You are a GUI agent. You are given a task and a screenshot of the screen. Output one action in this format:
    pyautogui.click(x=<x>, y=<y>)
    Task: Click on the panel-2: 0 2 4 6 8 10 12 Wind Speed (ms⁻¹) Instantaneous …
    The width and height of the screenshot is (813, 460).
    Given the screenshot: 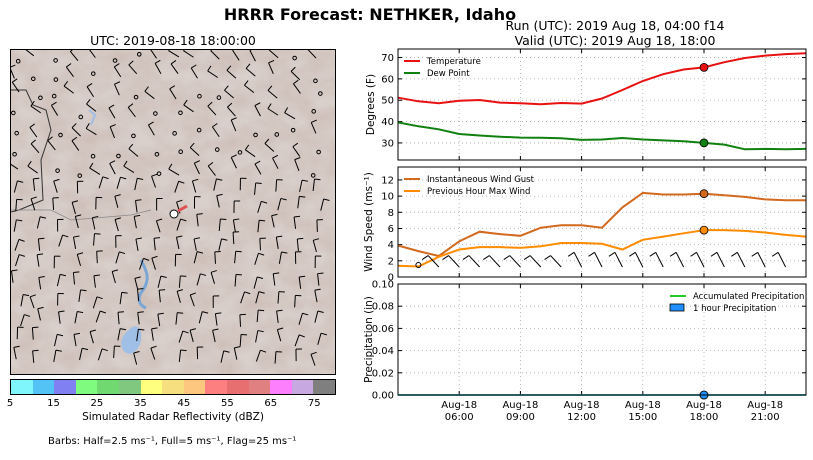 What is the action you would take?
    pyautogui.click(x=585, y=225)
    